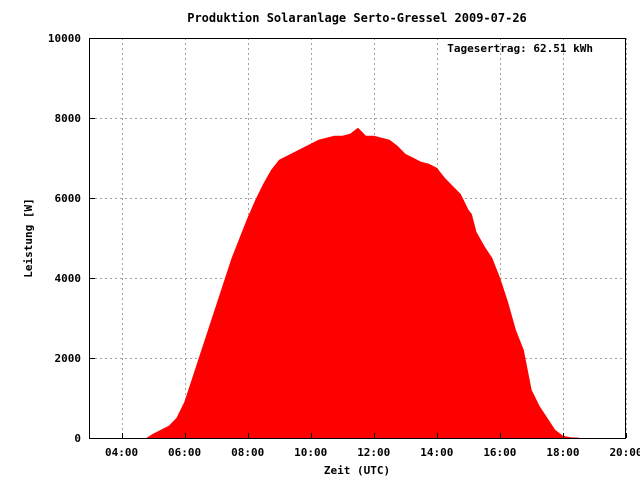 Image resolution: width=640 pixels, height=480 pixels. What do you see at coordinates (499, 452) in the screenshot?
I see `x-tick-label: 16:00` at bounding box center [499, 452].